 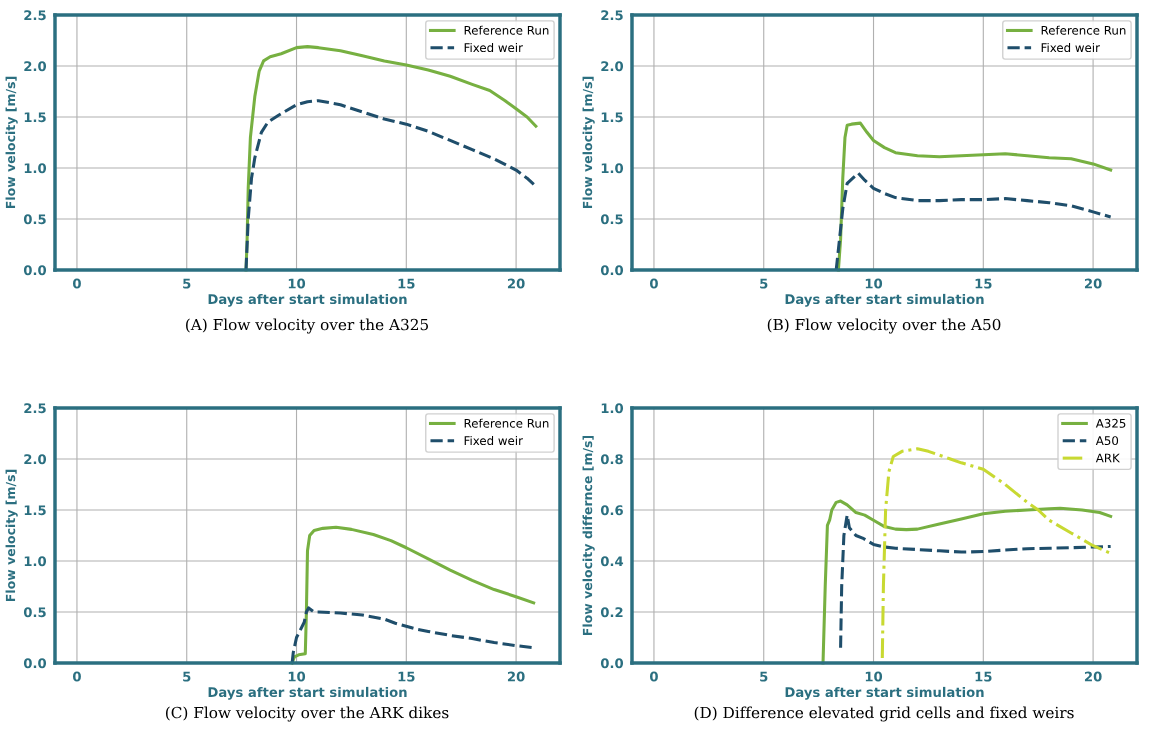 What do you see at coordinates (1108, 458) in the screenshot?
I see `legend-label: ARK` at bounding box center [1108, 458].